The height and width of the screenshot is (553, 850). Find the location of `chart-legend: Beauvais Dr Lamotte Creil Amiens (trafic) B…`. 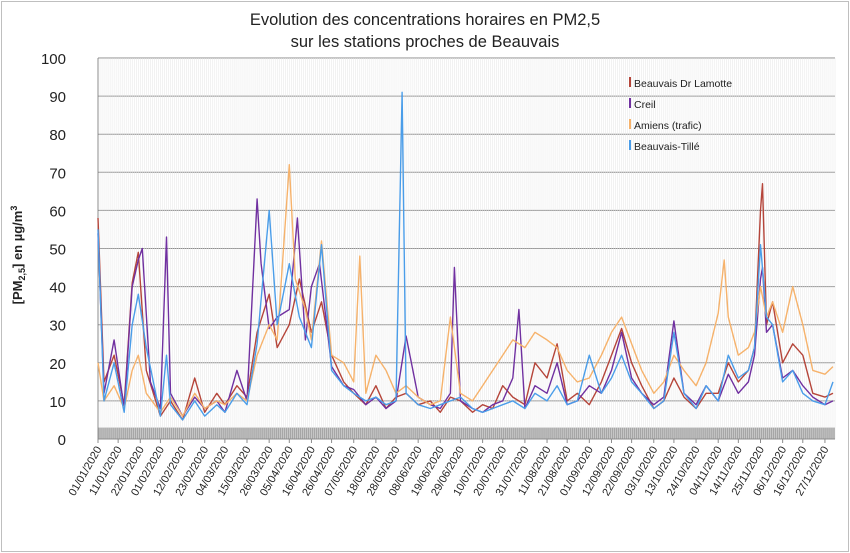

chart-legend: Beauvais Dr Lamotte Creil Amiens (trafic) B… is located at coordinates (680, 115).